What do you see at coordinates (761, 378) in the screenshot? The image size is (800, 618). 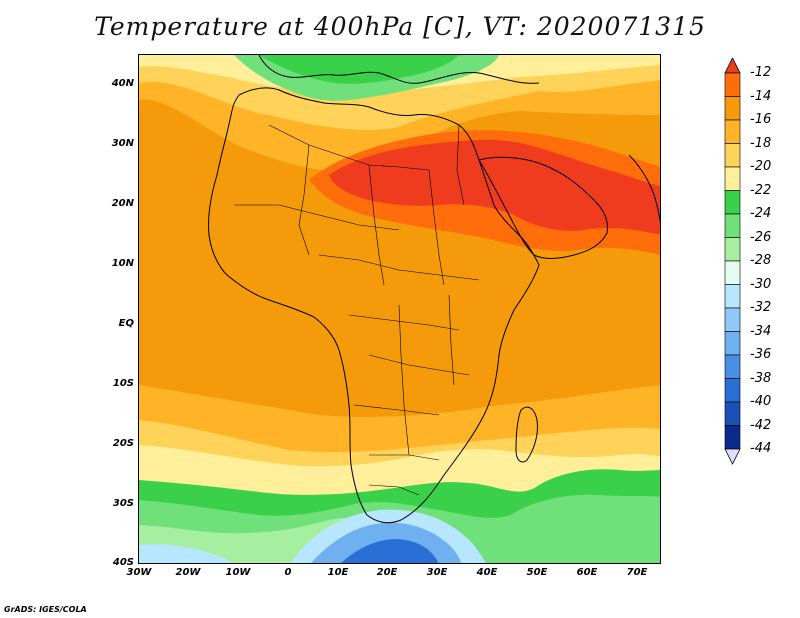 I see `colorbar-level-label: -38` at bounding box center [761, 378].